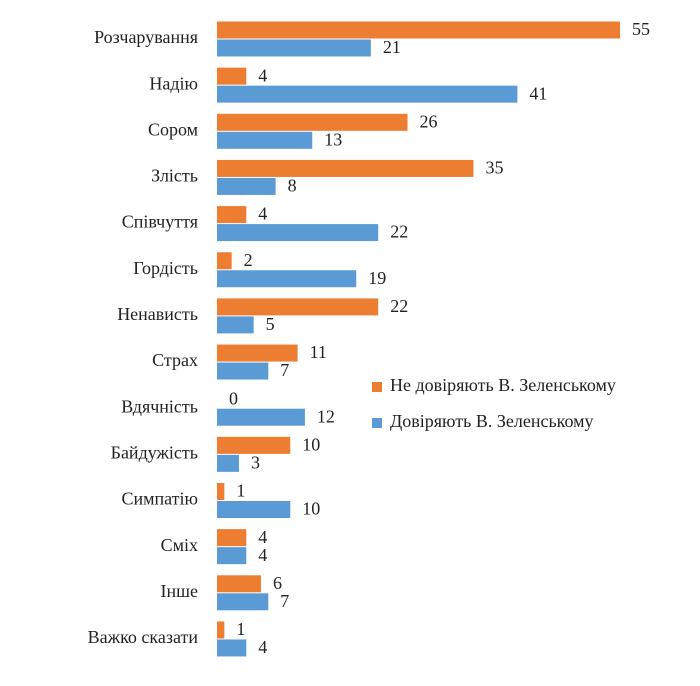 The image size is (700, 686). What do you see at coordinates (333, 139) in the screenshot?
I see `value-label: 13` at bounding box center [333, 139].